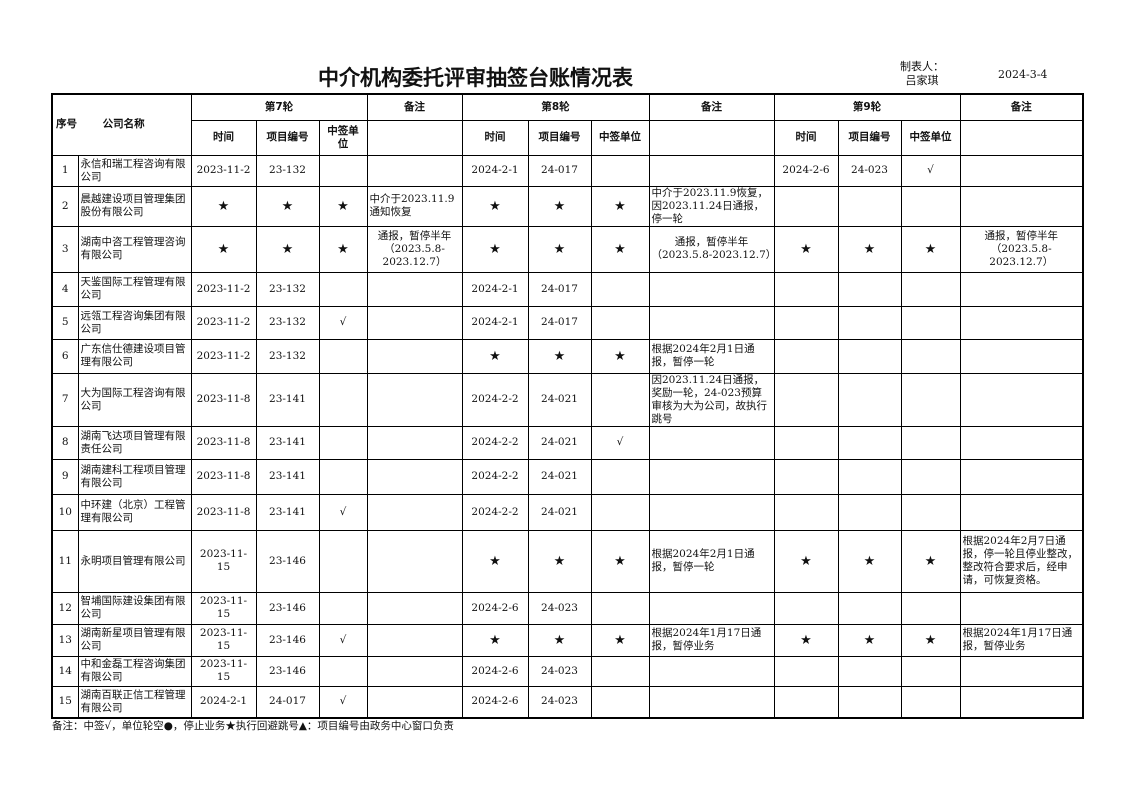 The width and height of the screenshot is (1122, 793). I want to click on header-code9: 项目编号, so click(869, 137).